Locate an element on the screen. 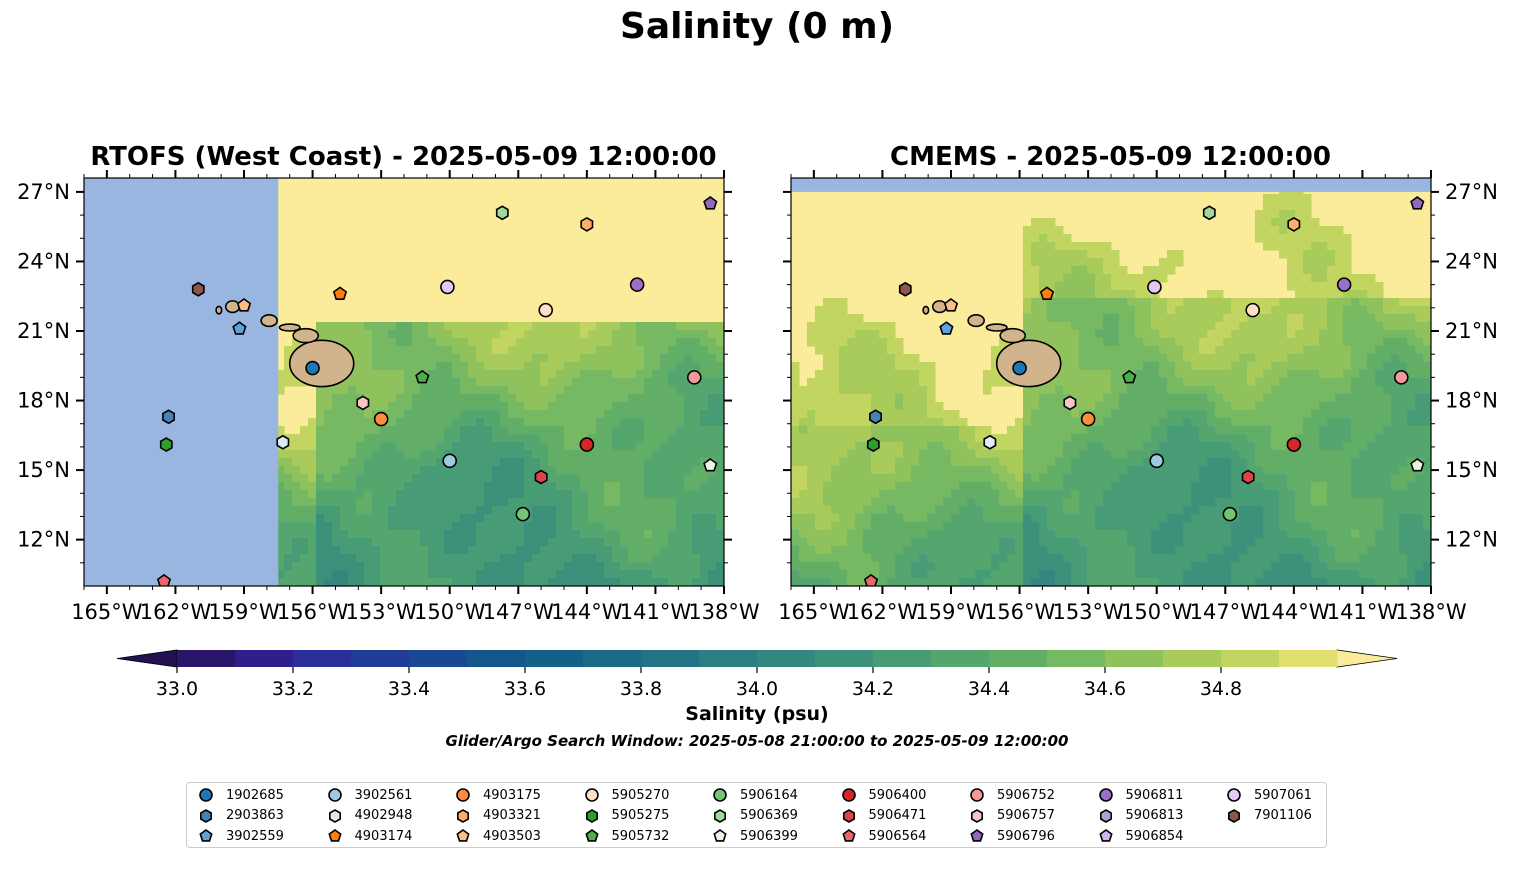 Image resolution: width=1514 pixels, height=889 pixels. legend-item-4903503: 4903503 is located at coordinates (498, 836).